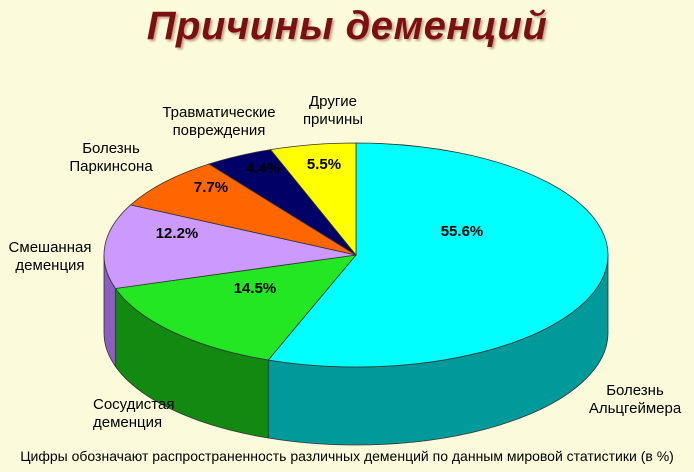  I want to click on category-label-3: Болезнь Паркинсона, so click(111, 157).